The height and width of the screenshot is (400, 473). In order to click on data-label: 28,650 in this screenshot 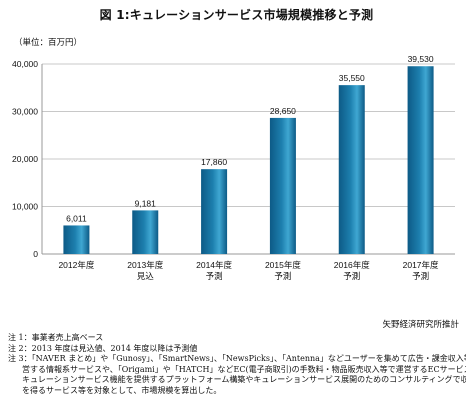, I will do `click(283, 111)`.